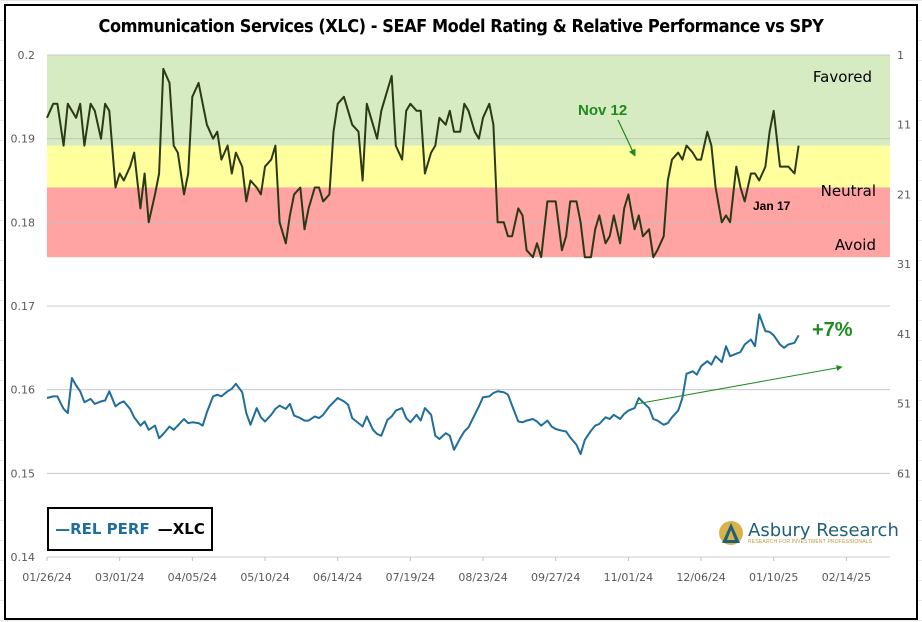 The height and width of the screenshot is (622, 922). I want to click on left-axis-tick: 0.18, so click(23, 222).